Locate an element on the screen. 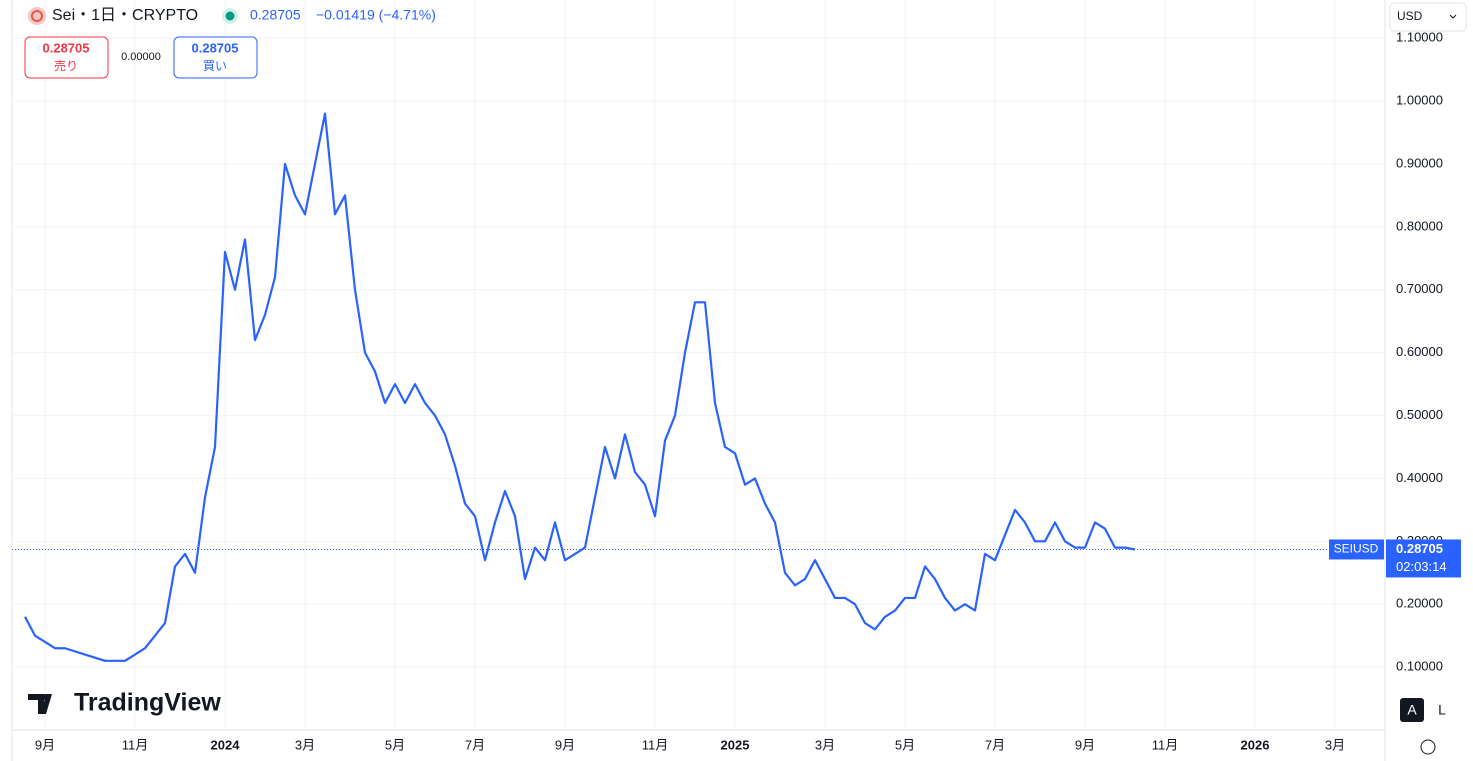  buy-button is located at coordinates (215, 57).